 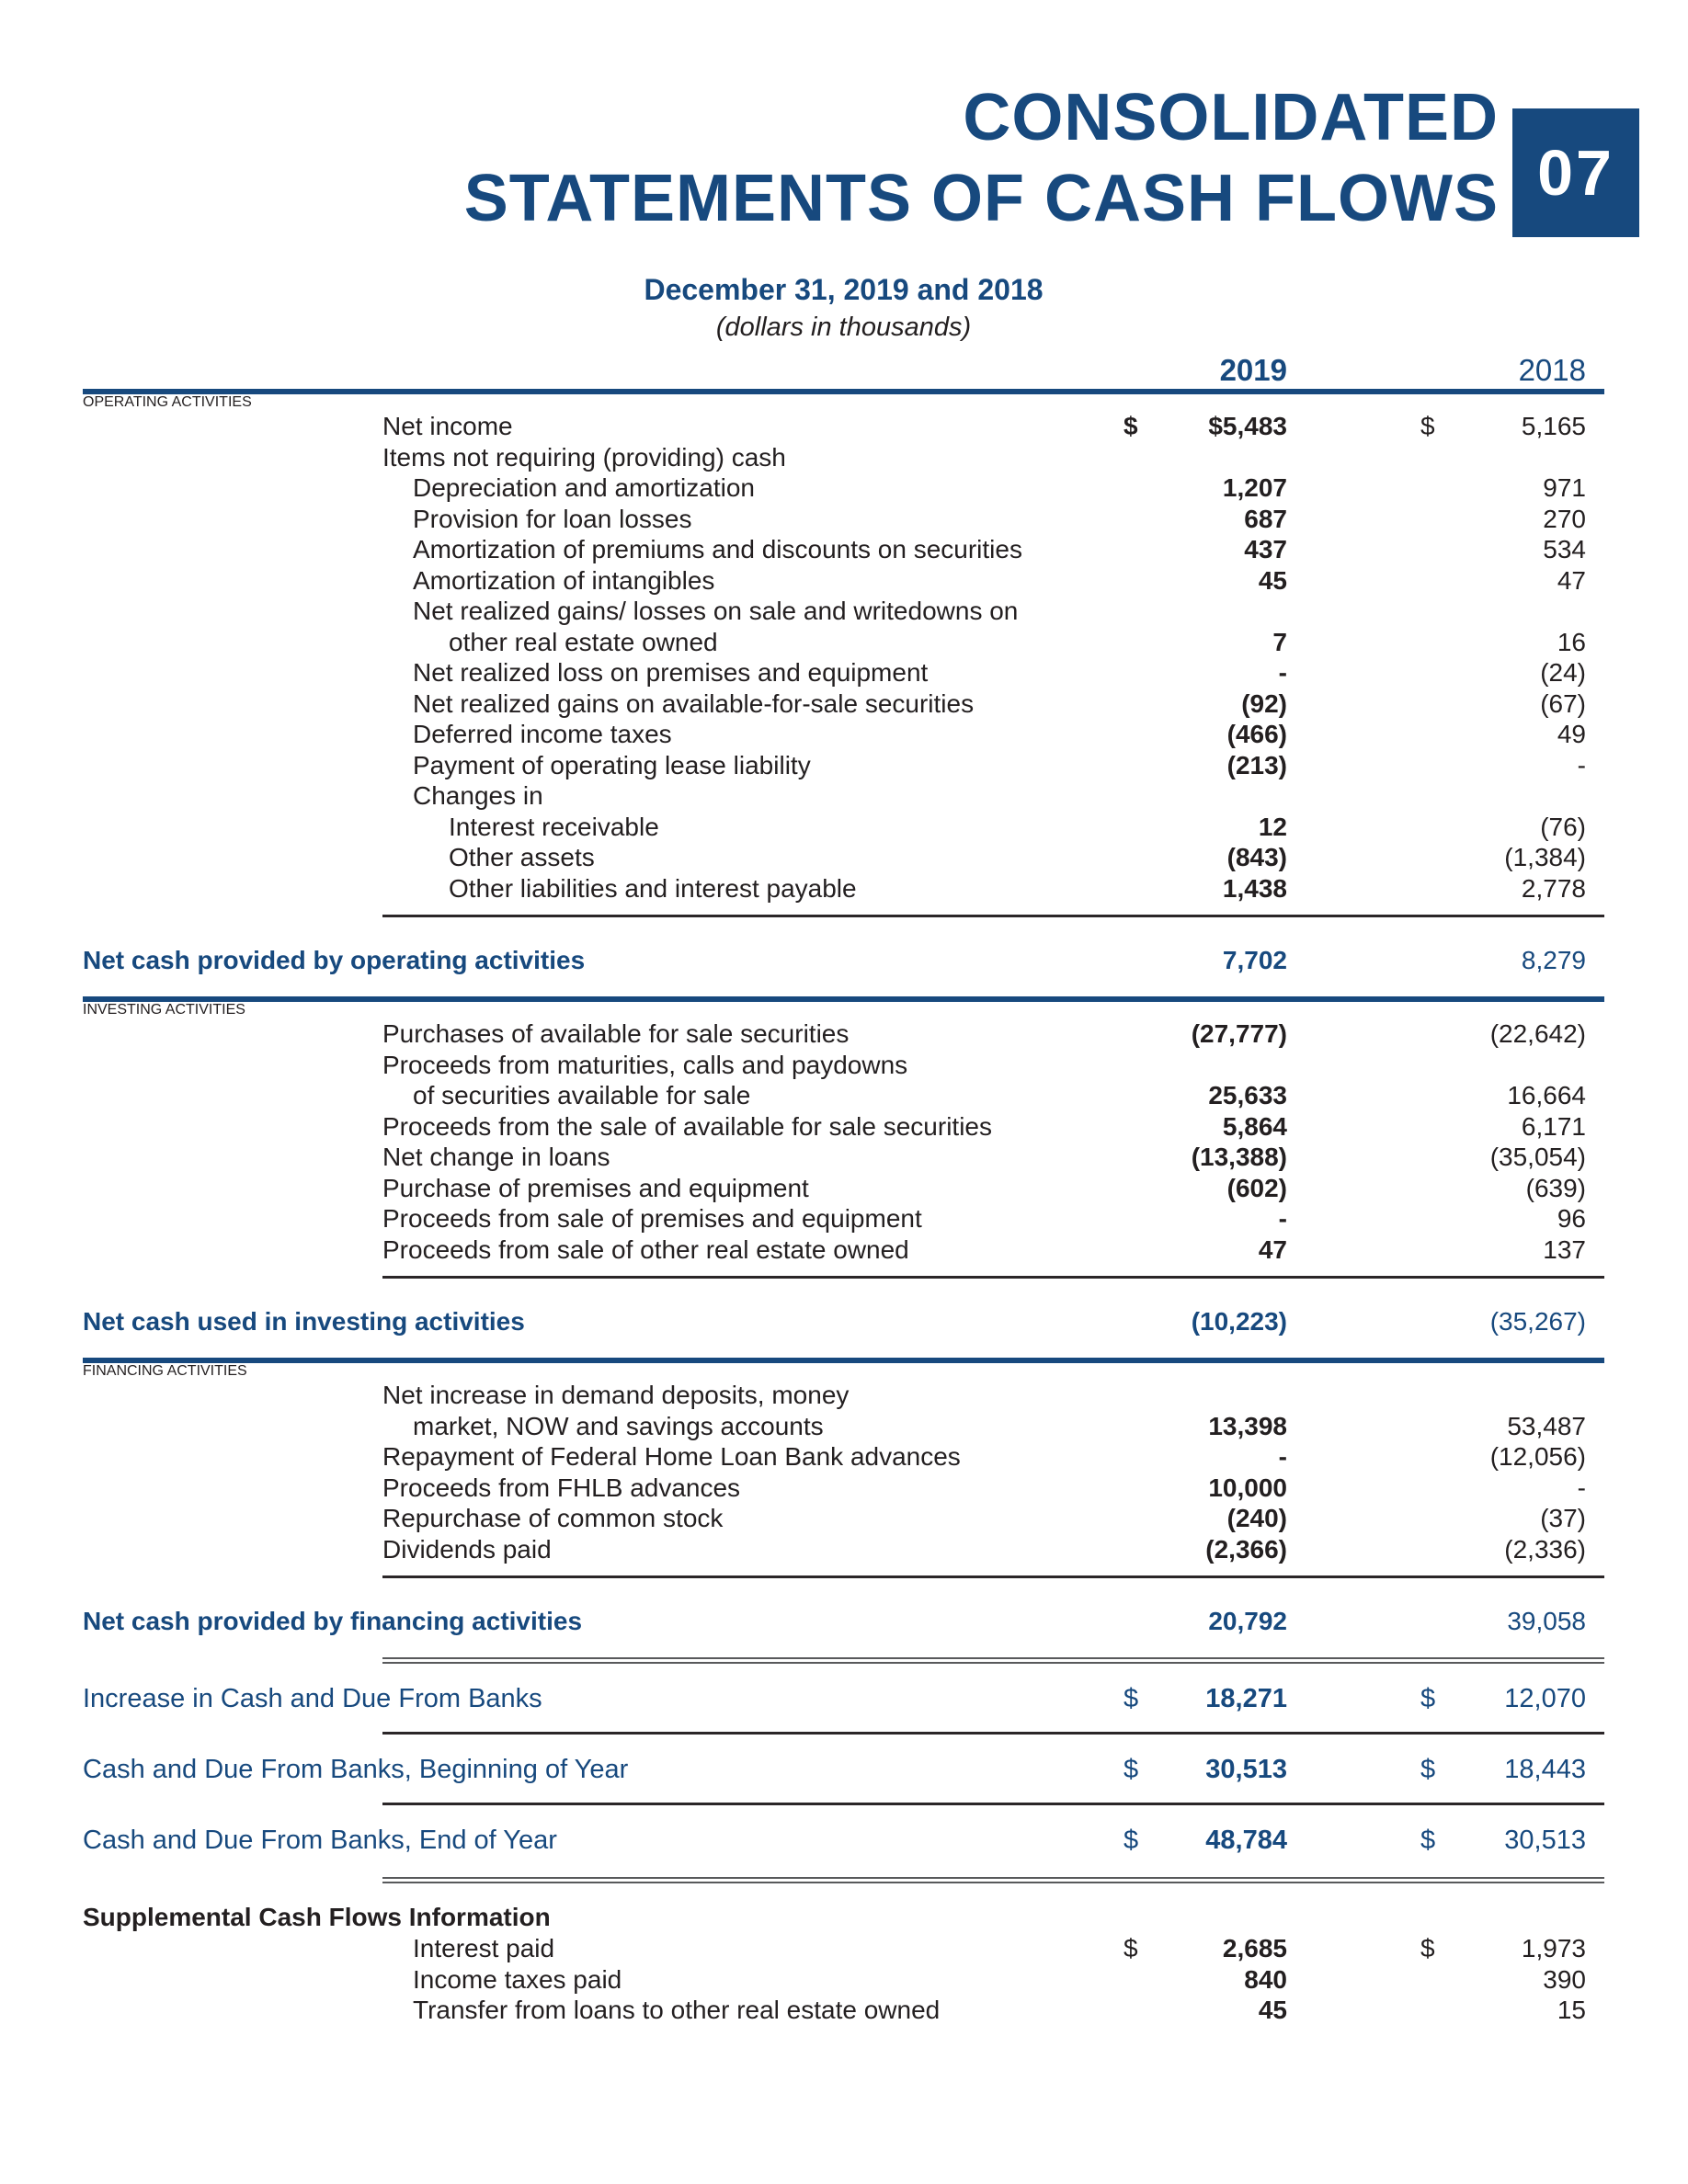 What do you see at coordinates (1563, 703) in the screenshot?
I see `value-2018: (67)` at bounding box center [1563, 703].